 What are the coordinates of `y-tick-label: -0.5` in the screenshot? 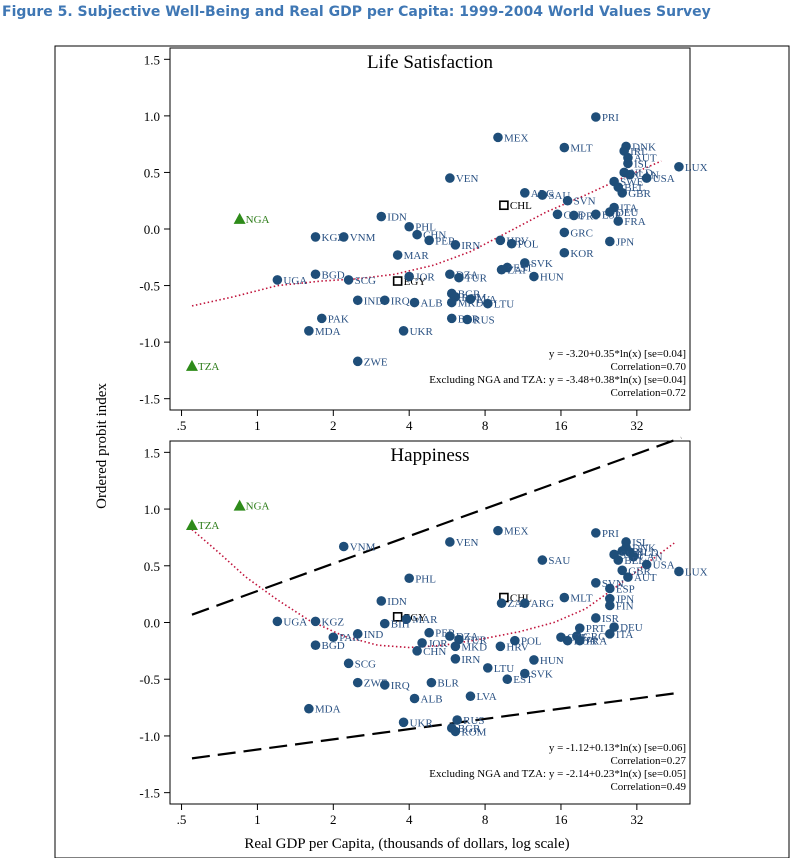 It's located at (149, 679).